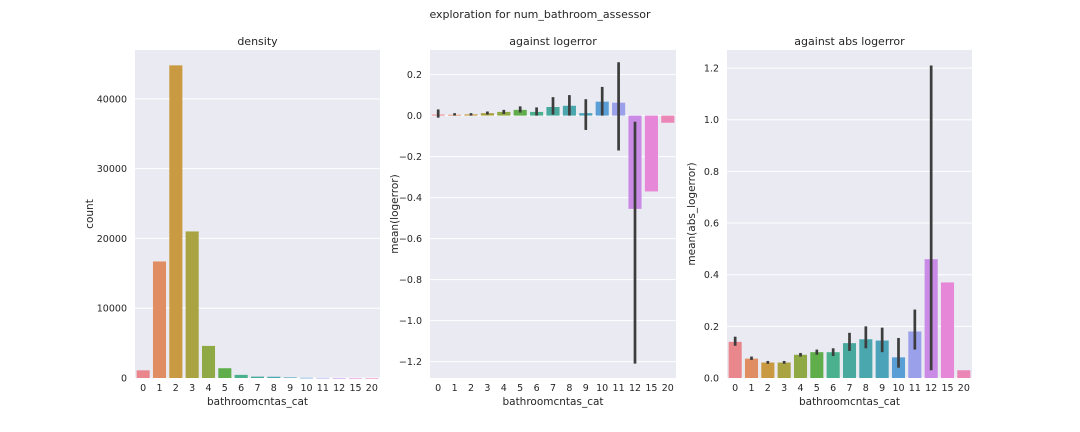  Describe the element at coordinates (112, 169) in the screenshot. I see `y-tick-label: 30000` at that location.